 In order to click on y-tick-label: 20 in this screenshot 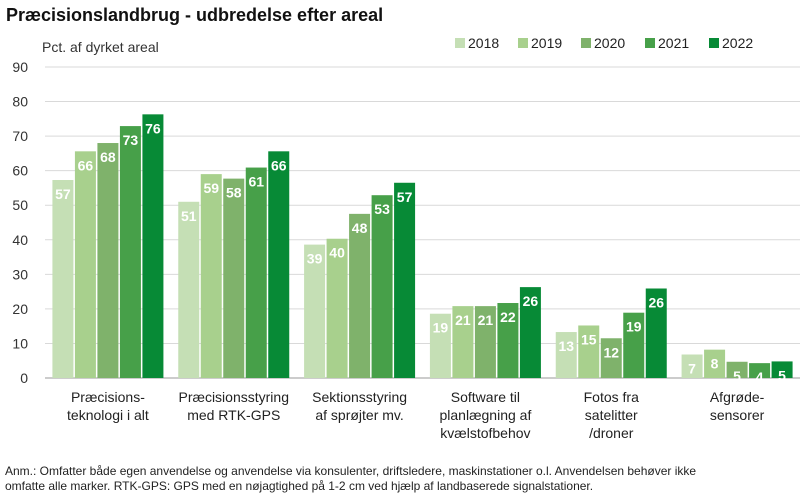, I will do `click(20, 309)`.